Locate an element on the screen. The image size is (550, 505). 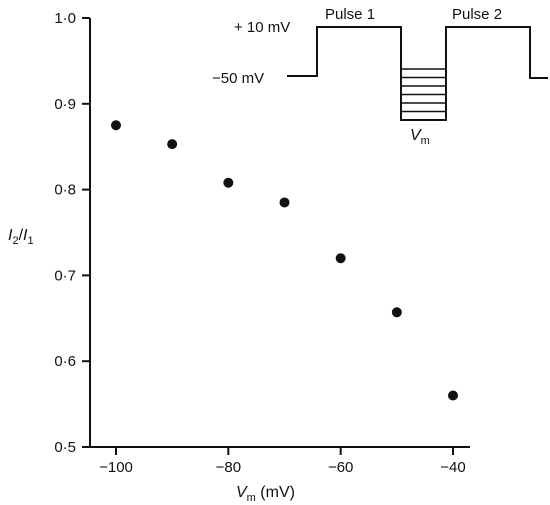
inset-waveform is located at coordinates (417, 73).